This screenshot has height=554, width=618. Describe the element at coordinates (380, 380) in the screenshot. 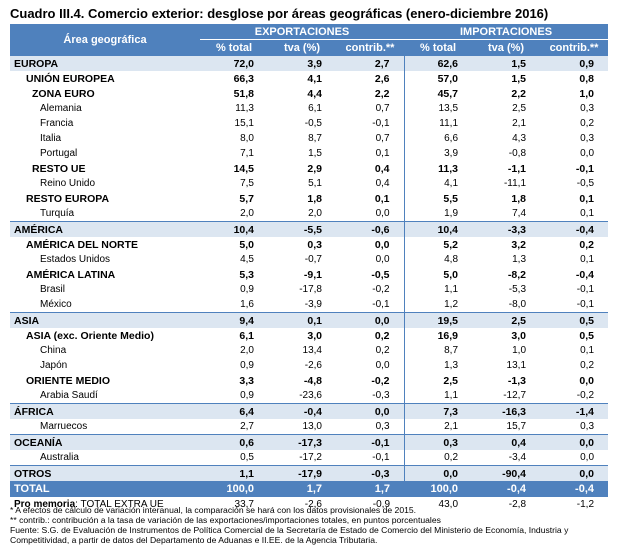

I see `value-cell: -0,2` at that location.